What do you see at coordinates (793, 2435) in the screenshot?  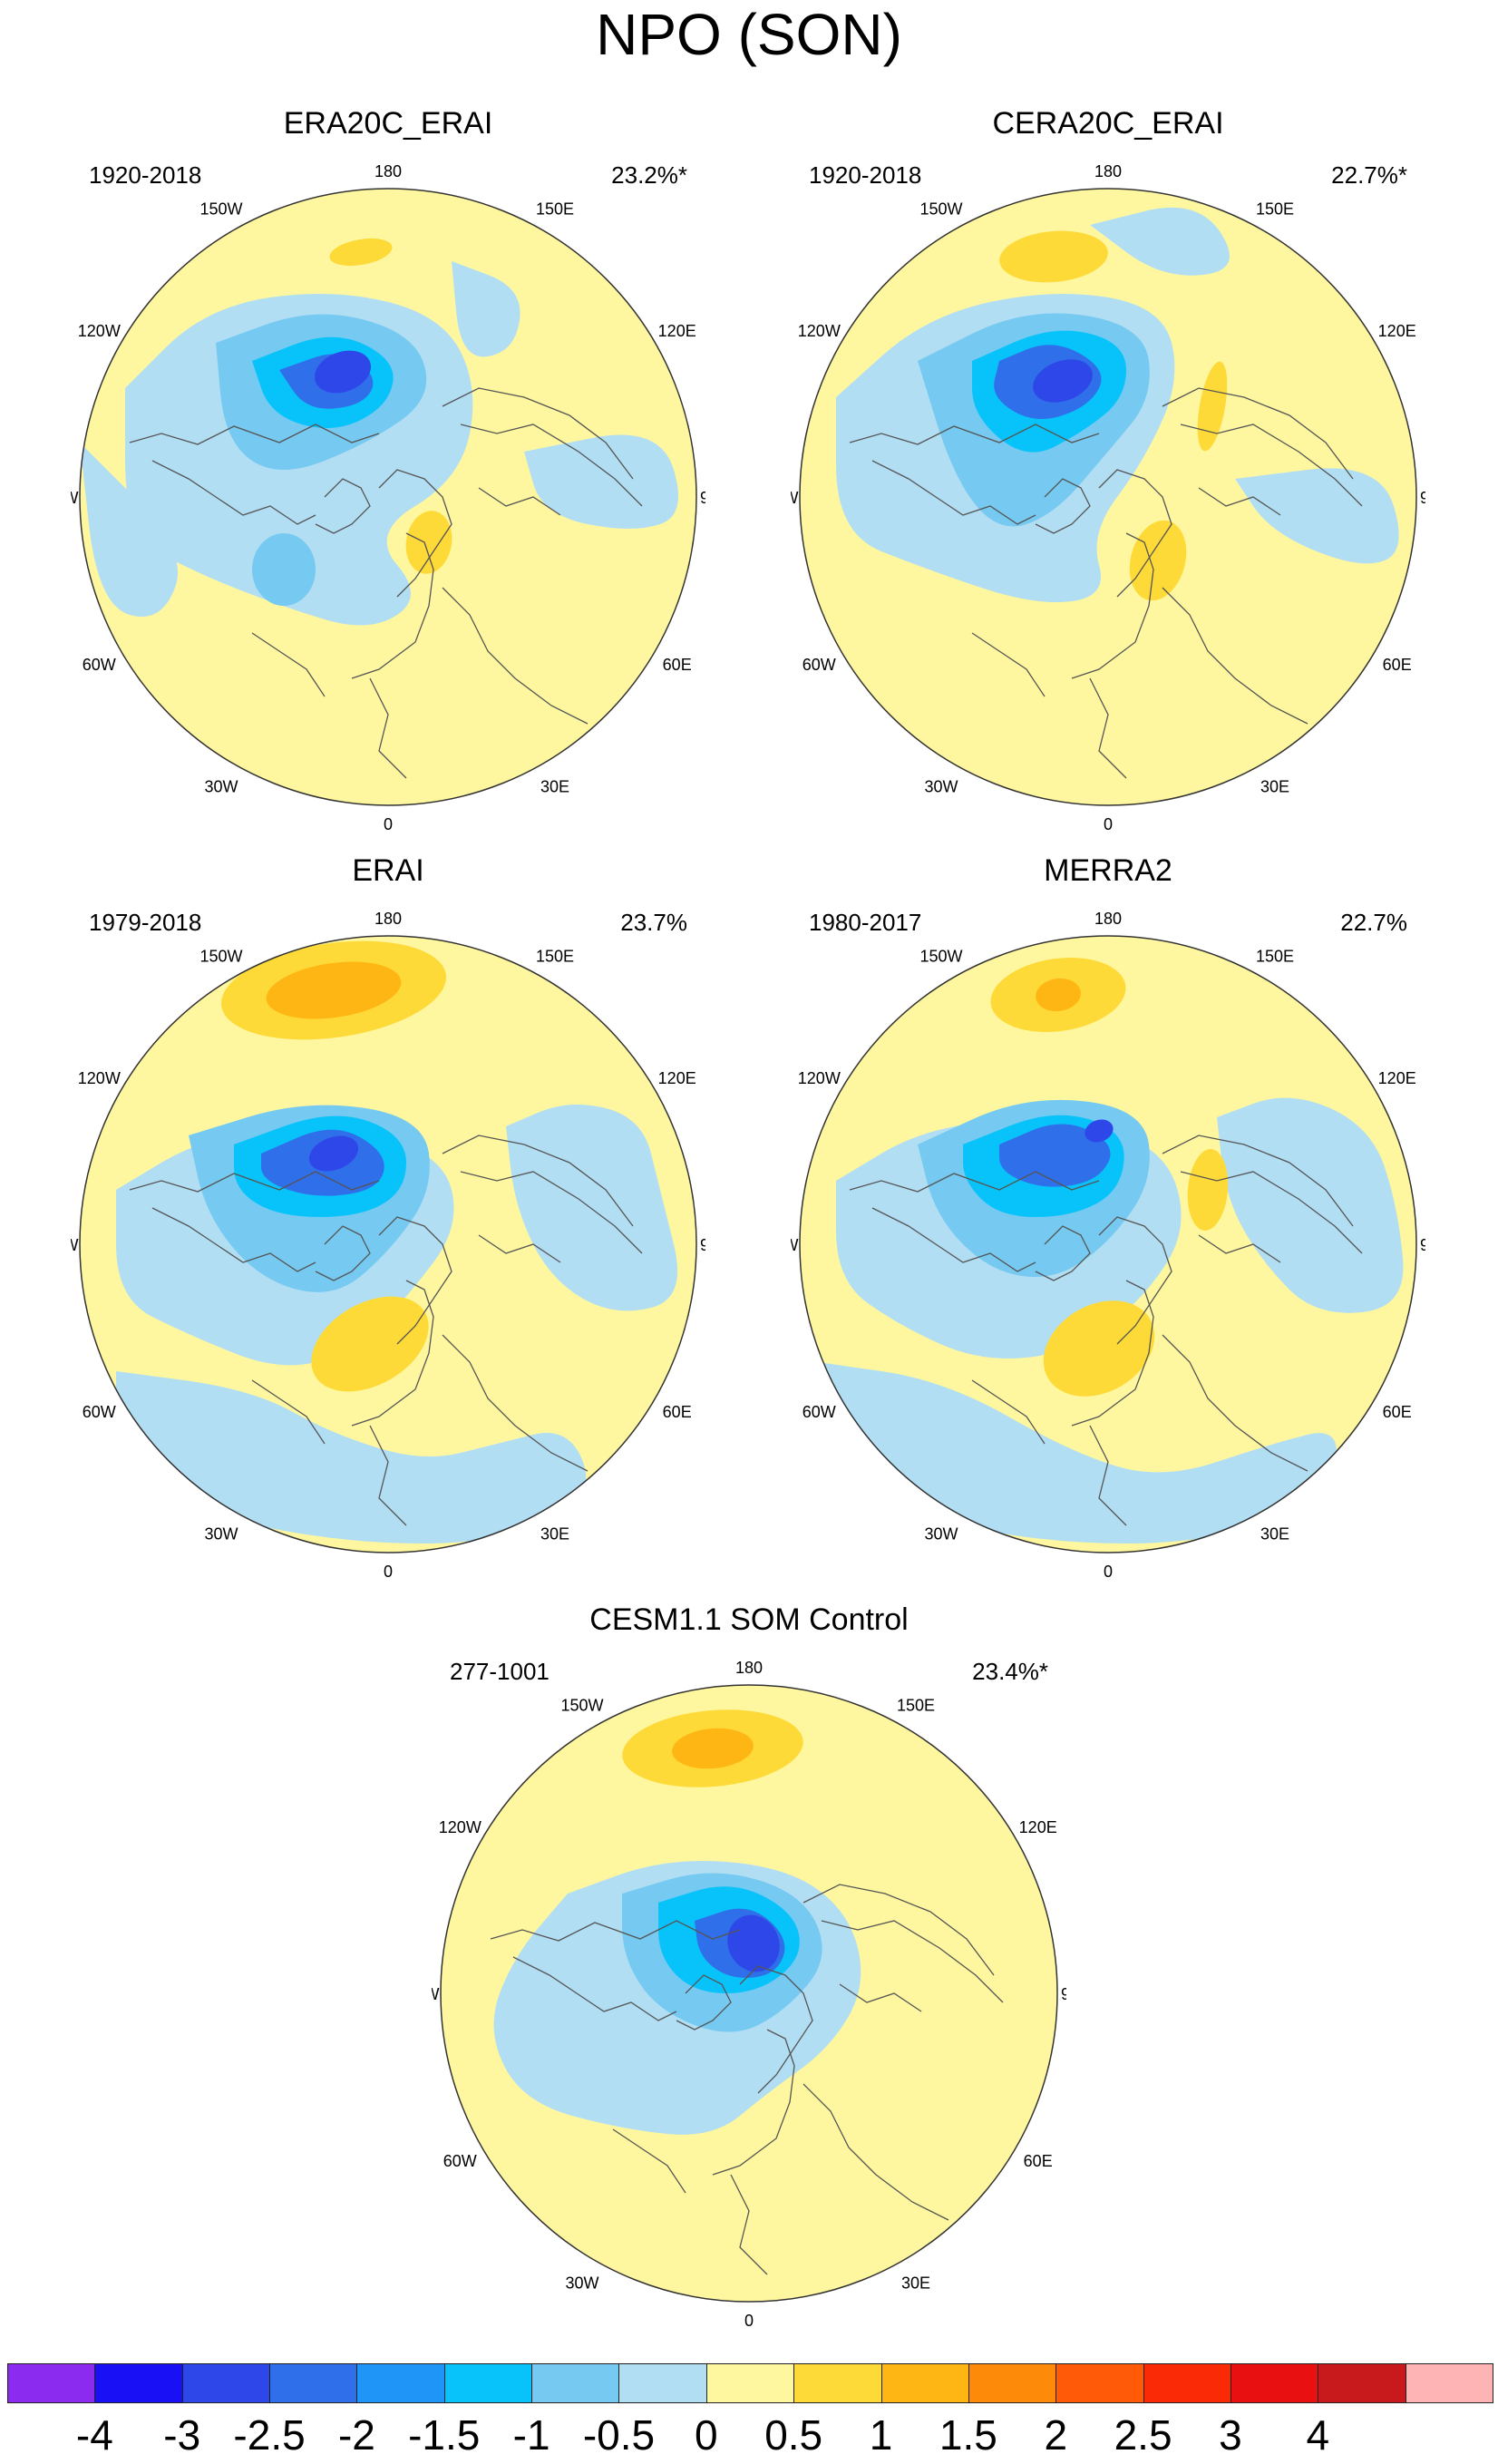 I see `colorbar-label: 0.5` at bounding box center [793, 2435].